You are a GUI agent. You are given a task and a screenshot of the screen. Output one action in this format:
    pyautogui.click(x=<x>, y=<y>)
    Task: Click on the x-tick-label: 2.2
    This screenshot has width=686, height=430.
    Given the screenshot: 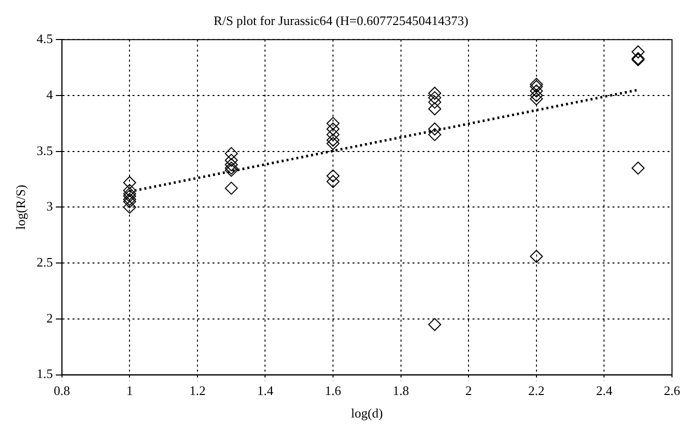 What is the action you would take?
    pyautogui.click(x=536, y=390)
    